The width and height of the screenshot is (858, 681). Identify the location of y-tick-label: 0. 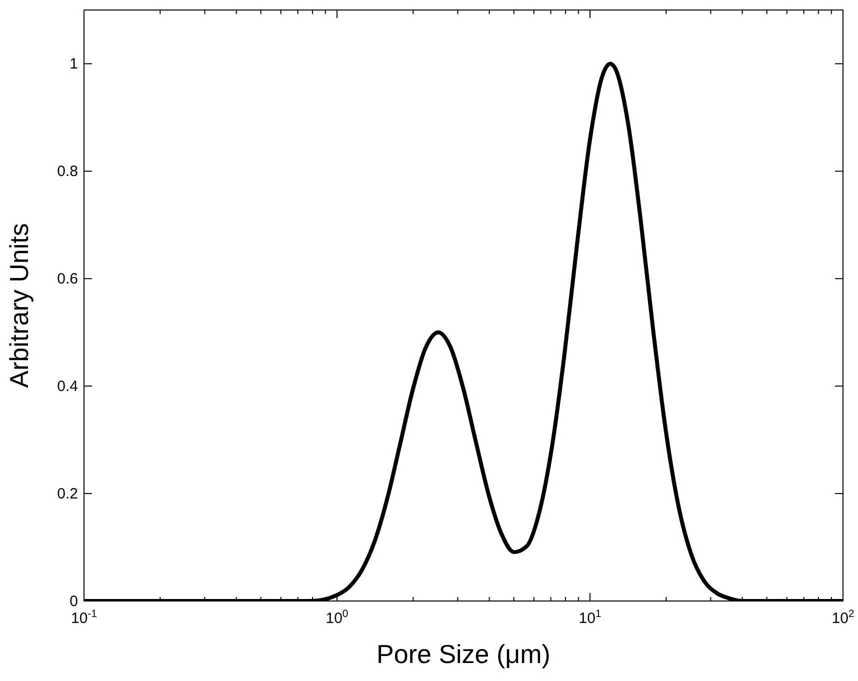
(74, 601).